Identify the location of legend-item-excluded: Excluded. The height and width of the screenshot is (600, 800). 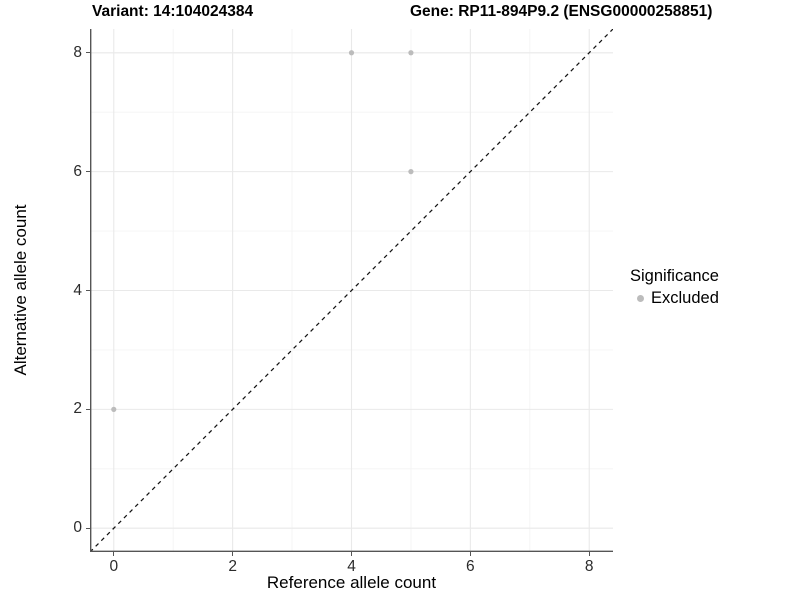
(674, 298).